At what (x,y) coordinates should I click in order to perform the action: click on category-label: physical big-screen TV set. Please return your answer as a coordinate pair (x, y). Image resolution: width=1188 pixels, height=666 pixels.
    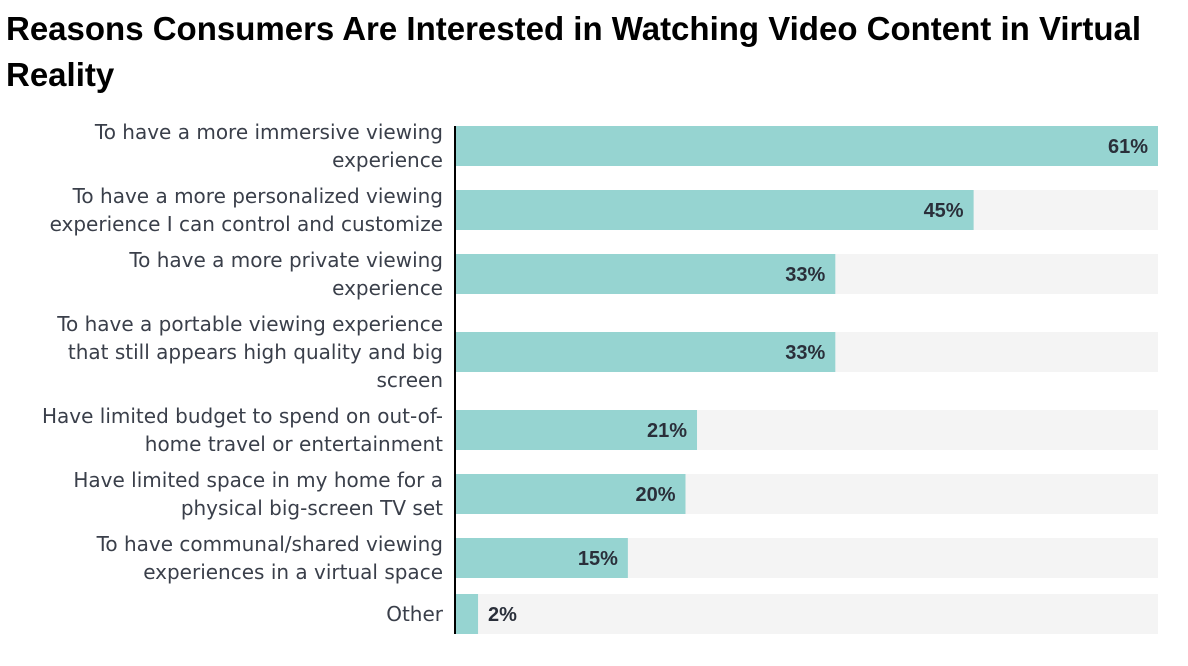
    Looking at the image, I should click on (312, 508).